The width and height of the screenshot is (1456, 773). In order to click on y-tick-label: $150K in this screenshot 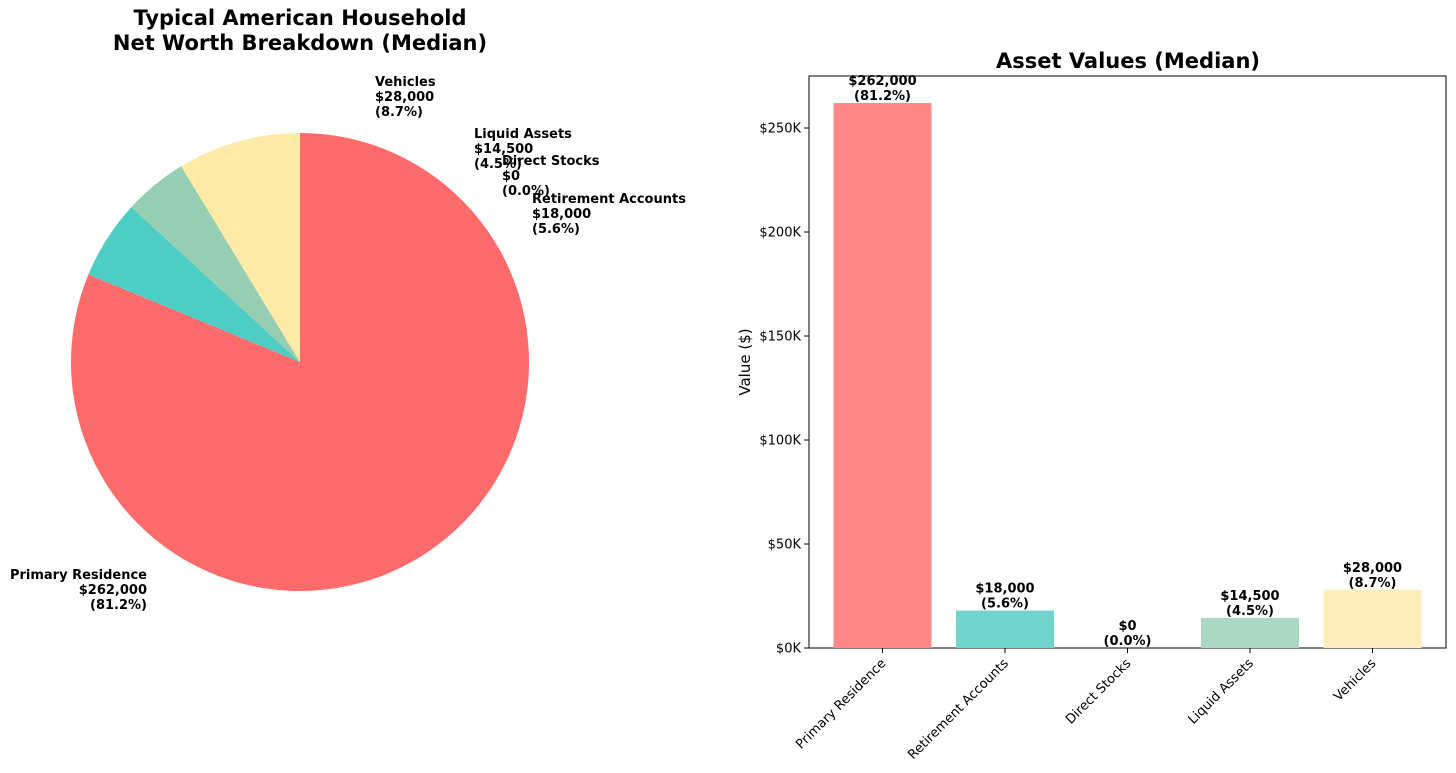, I will do `click(780, 337)`.